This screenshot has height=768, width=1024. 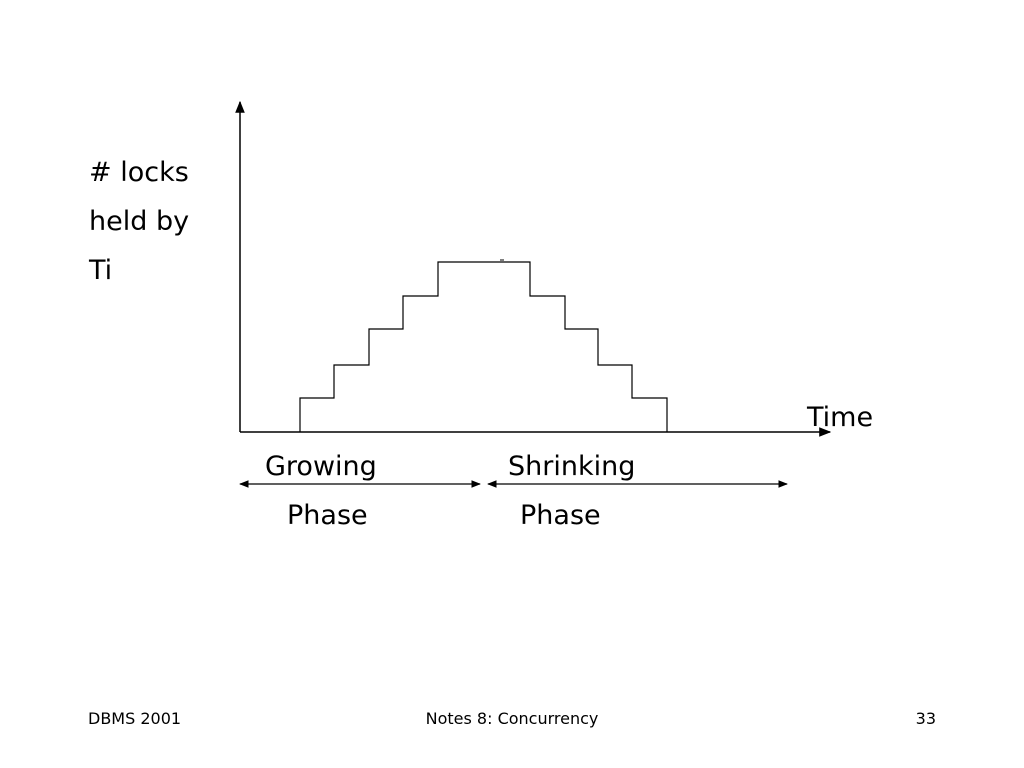 What do you see at coordinates (139, 221) in the screenshot?
I see `y-label-line: held by` at bounding box center [139, 221].